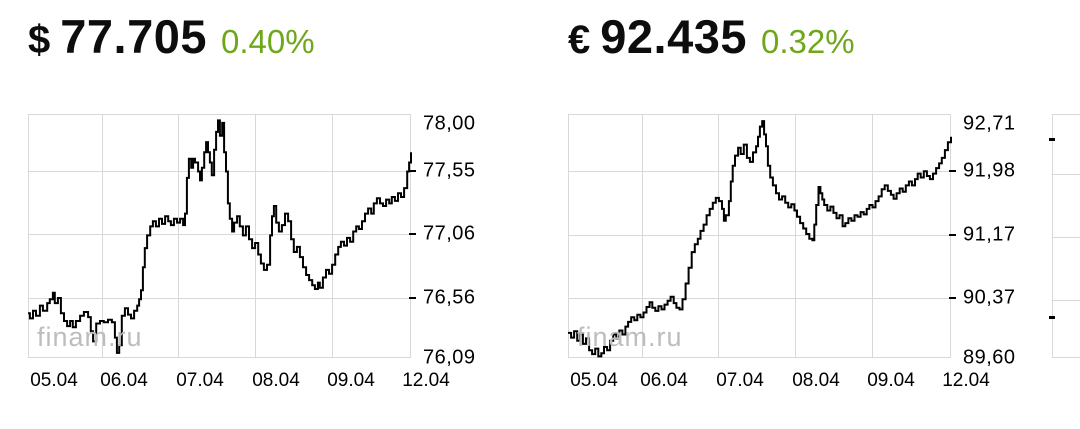 This screenshot has height=429, width=1080. I want to click on y-axis-label: 91,17, so click(989, 234).